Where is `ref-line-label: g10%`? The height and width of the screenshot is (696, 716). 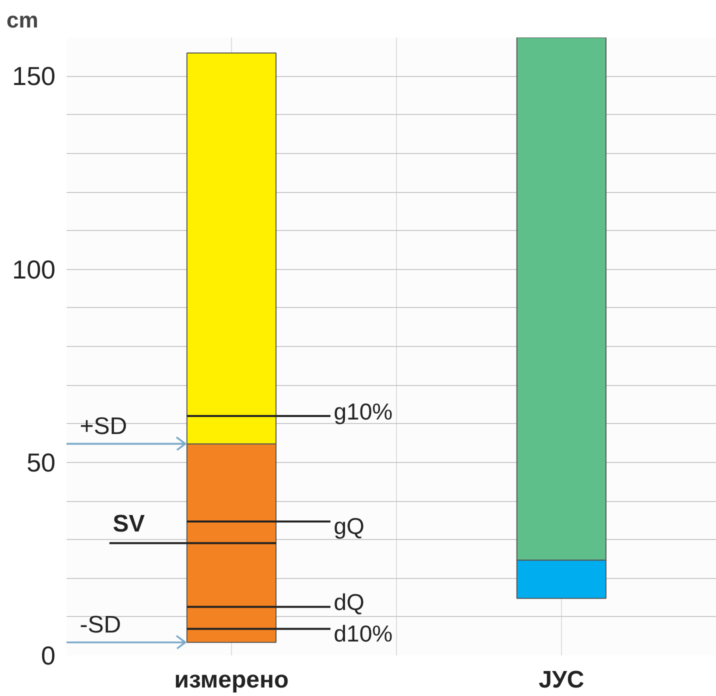
ref-line-label: g10% is located at coordinates (363, 411).